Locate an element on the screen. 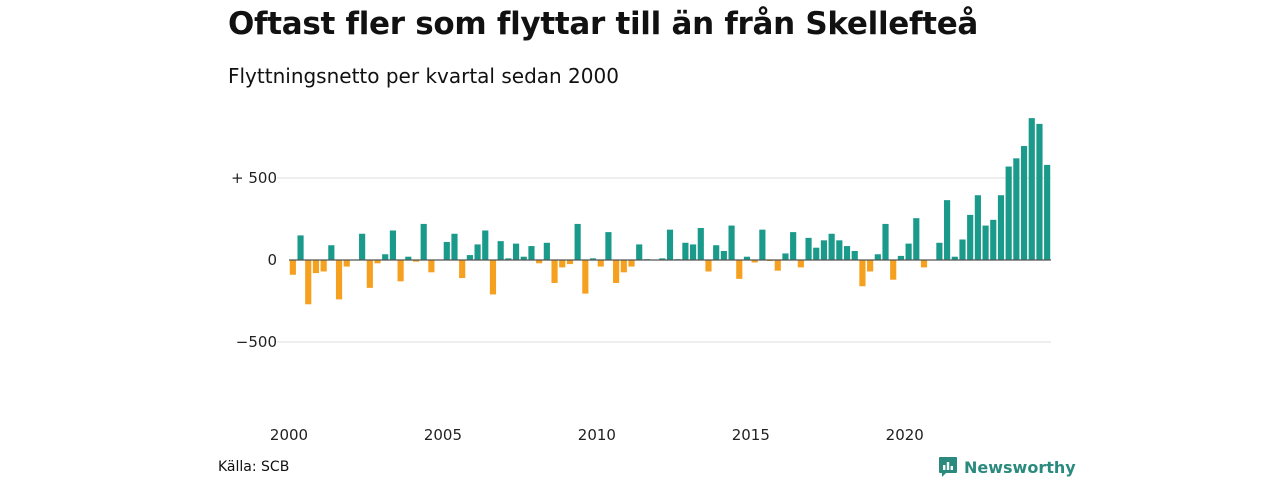 This screenshot has height=480, width=1280. brand-name: Newsworthy is located at coordinates (1020, 467).